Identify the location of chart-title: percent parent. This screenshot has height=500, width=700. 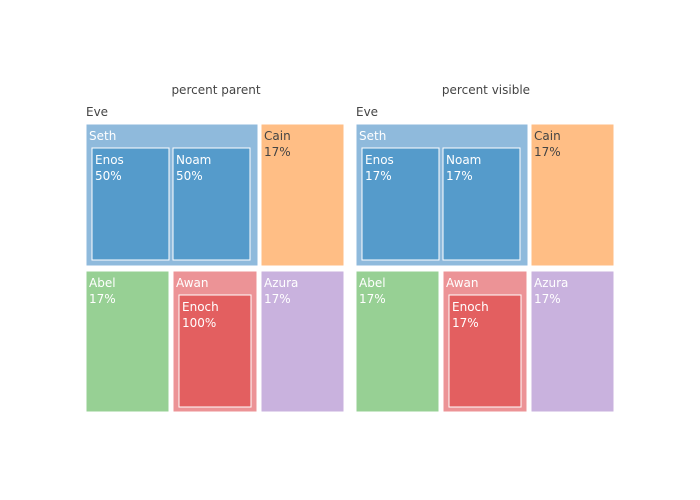
(215, 90).